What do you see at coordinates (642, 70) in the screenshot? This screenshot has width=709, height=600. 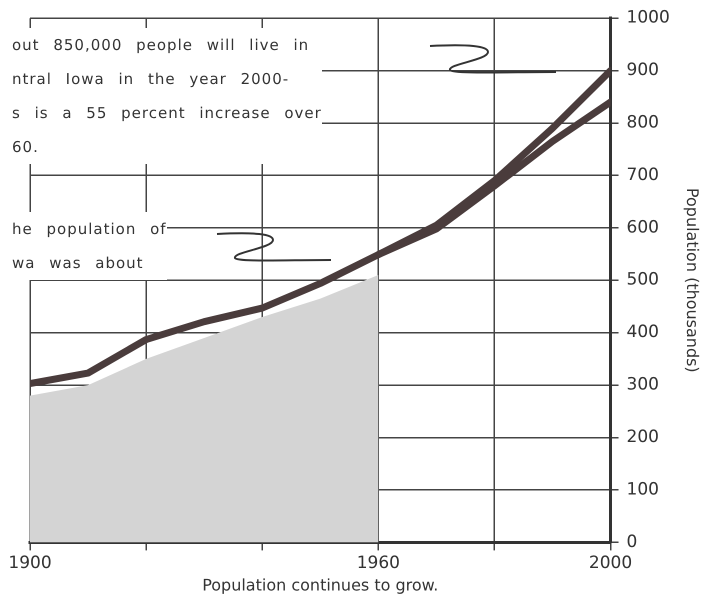 I see `y-tick-label: 900` at bounding box center [642, 70].